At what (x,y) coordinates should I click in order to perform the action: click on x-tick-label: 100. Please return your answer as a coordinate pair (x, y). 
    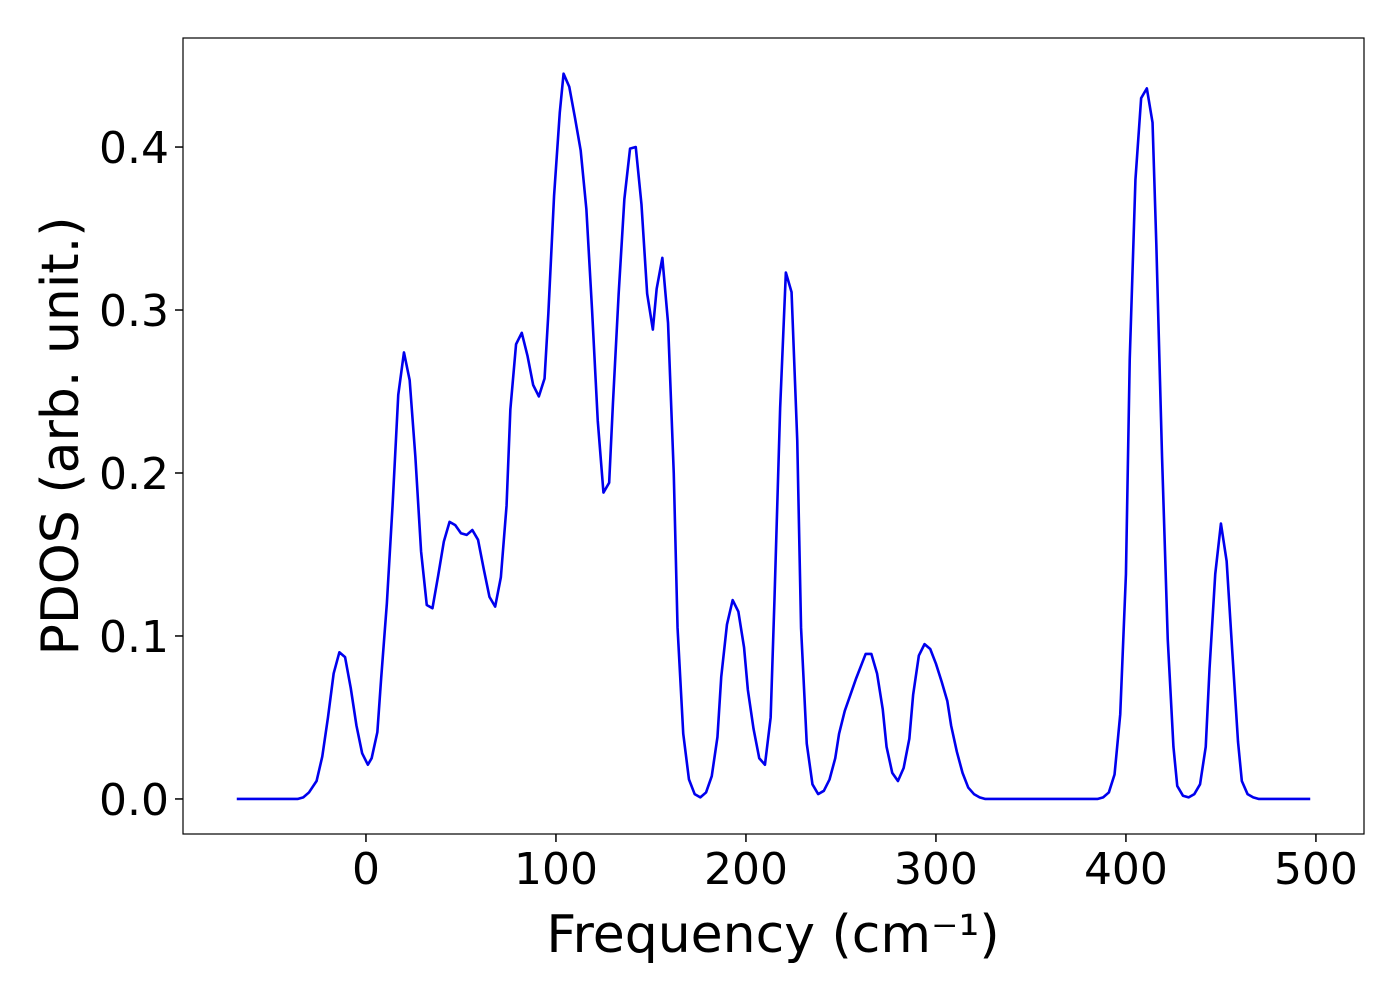
    Looking at the image, I should click on (556, 869).